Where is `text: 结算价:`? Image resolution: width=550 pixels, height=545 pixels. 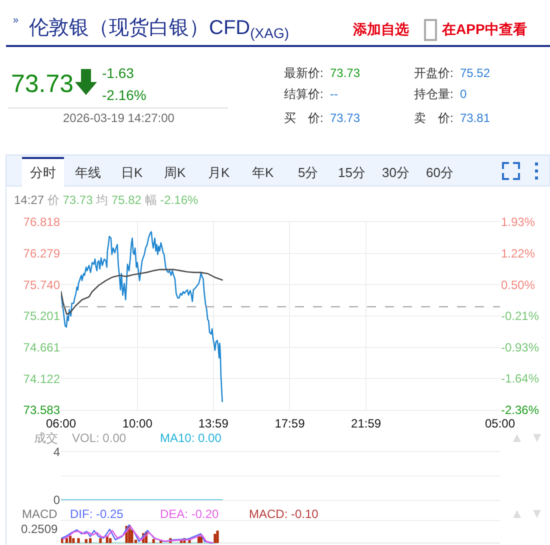
text: 结算价: is located at coordinates (304, 94).